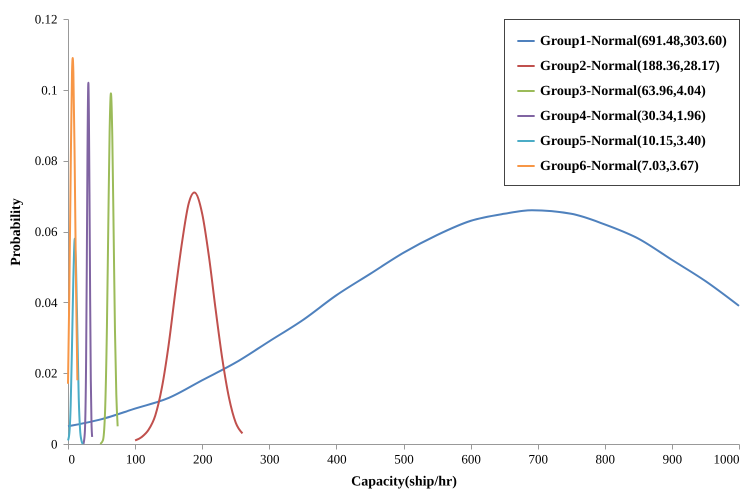 The image size is (756, 502). What do you see at coordinates (46, 373) in the screenshot?
I see `y-tick-label: 0.02` at bounding box center [46, 373].